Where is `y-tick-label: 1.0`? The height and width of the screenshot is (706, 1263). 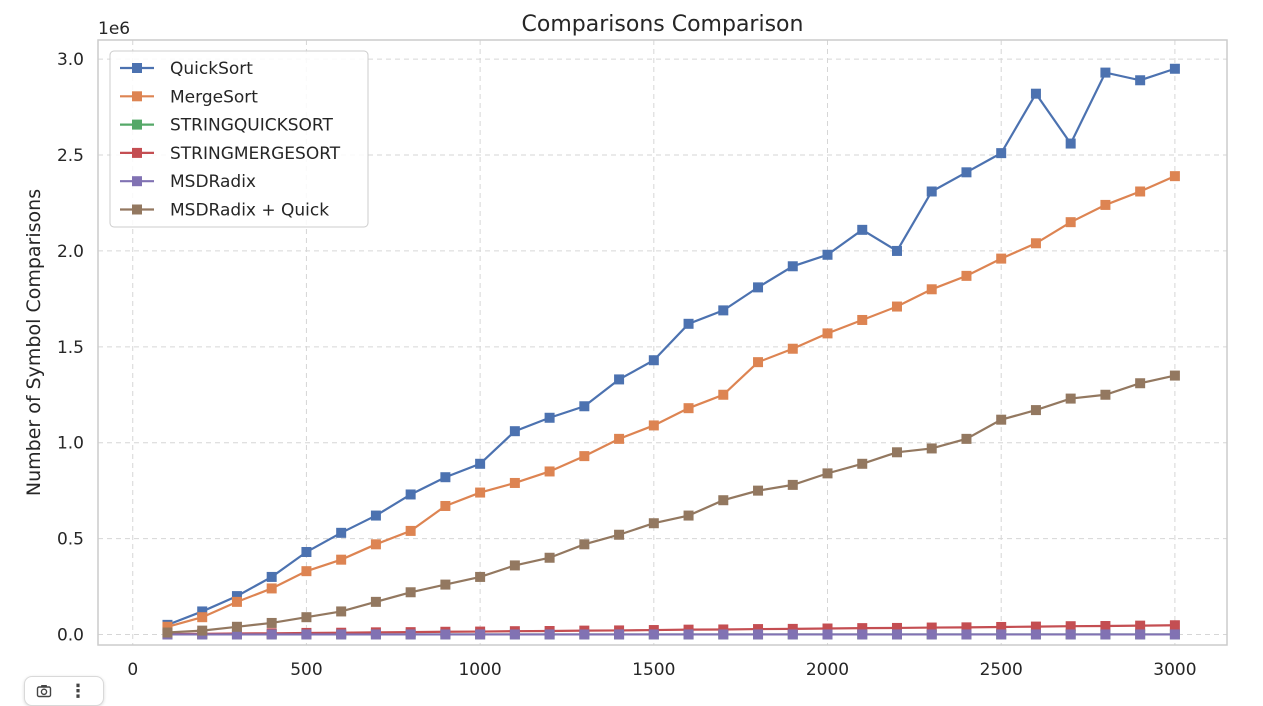 y-tick-label: 1.0 is located at coordinates (70, 444).